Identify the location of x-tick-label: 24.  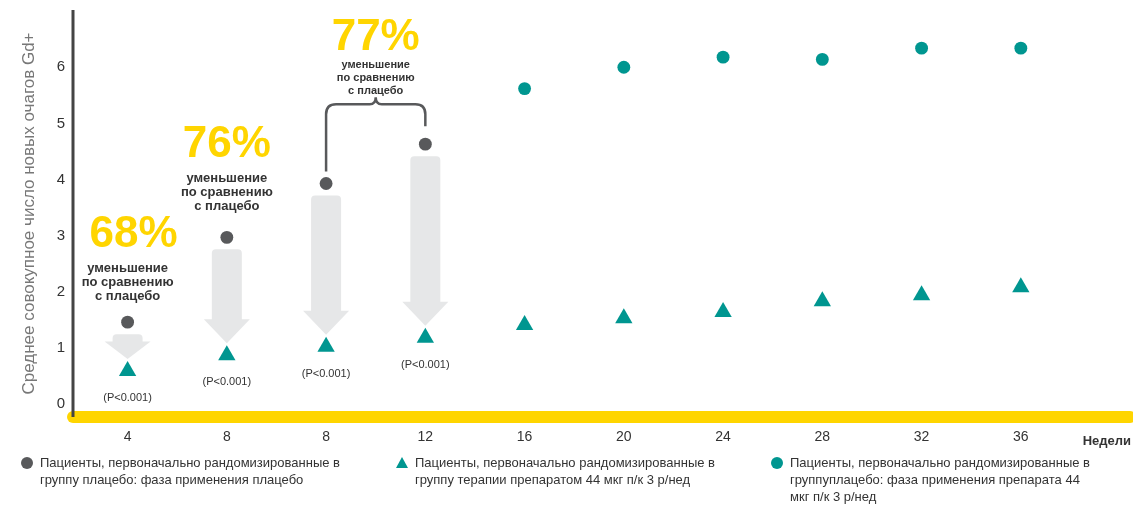
(723, 435).